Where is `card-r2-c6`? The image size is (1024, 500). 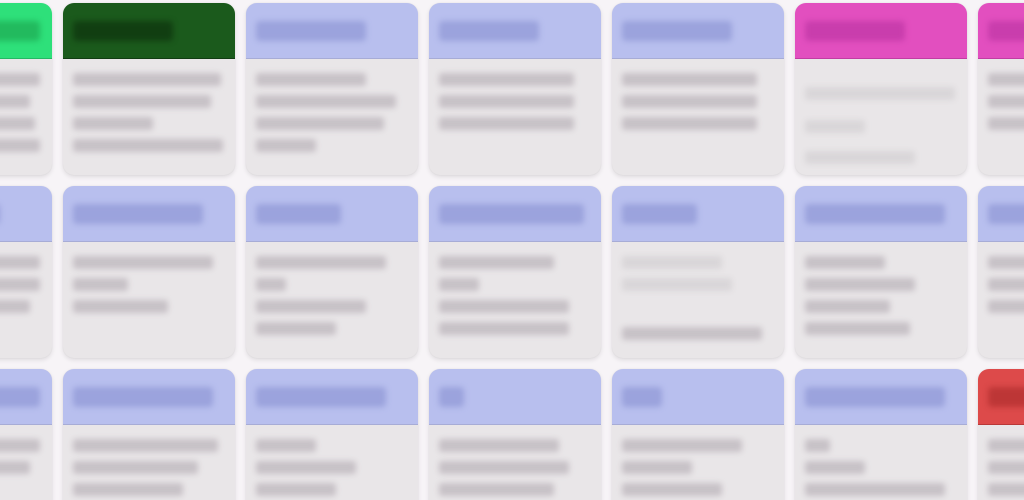 card-r2-c6 is located at coordinates (1001, 272).